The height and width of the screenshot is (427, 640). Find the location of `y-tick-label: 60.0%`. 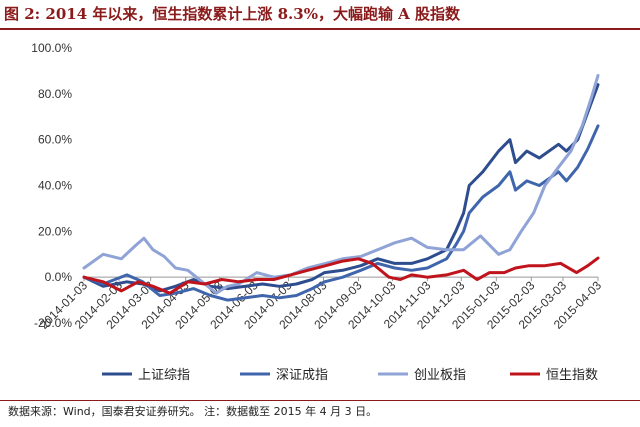

y-tick-label: 60.0% is located at coordinates (55, 140).